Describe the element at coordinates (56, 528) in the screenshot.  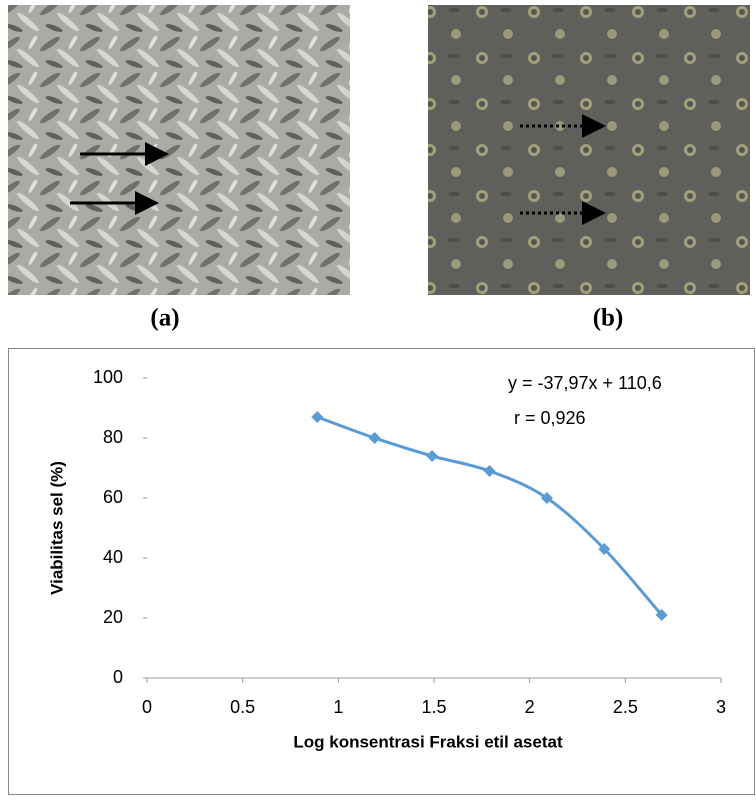
I see `y-axis-label: Viabilitas sel (%)` at that location.